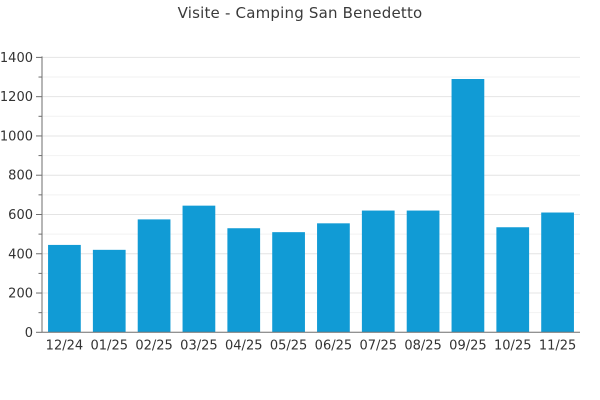  Describe the element at coordinates (16, 136) in the screenshot. I see `y-tick-label: 1000` at that location.